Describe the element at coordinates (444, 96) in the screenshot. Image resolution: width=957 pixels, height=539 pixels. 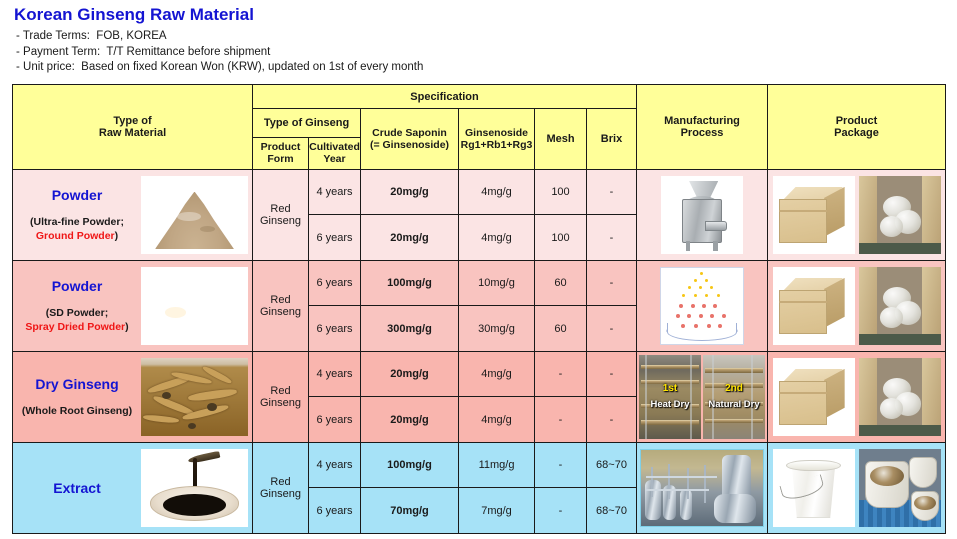
I see `header-specification: Specification` at that location.